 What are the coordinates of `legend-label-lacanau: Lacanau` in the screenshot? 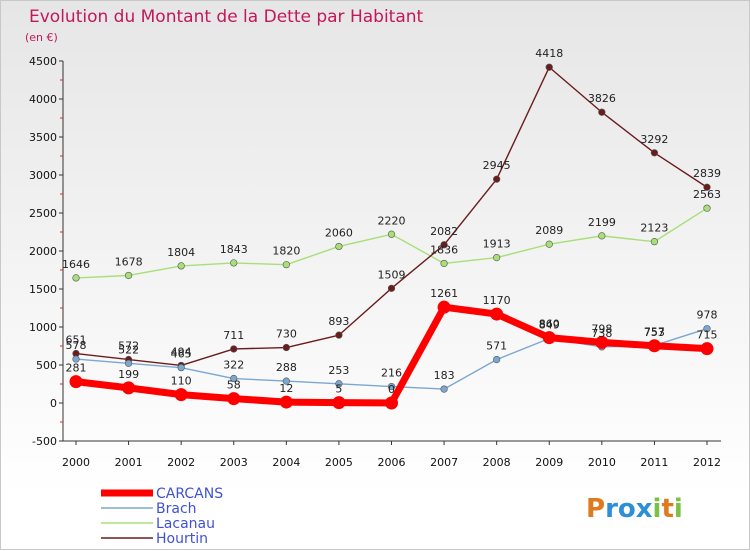 It's located at (185, 524).